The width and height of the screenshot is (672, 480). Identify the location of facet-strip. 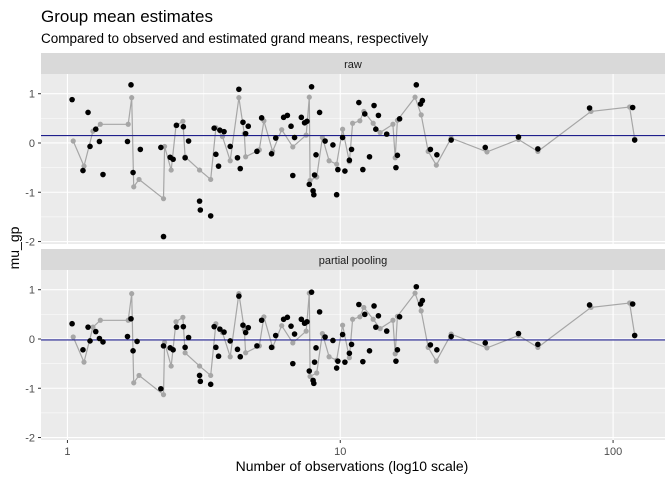
(353, 63).